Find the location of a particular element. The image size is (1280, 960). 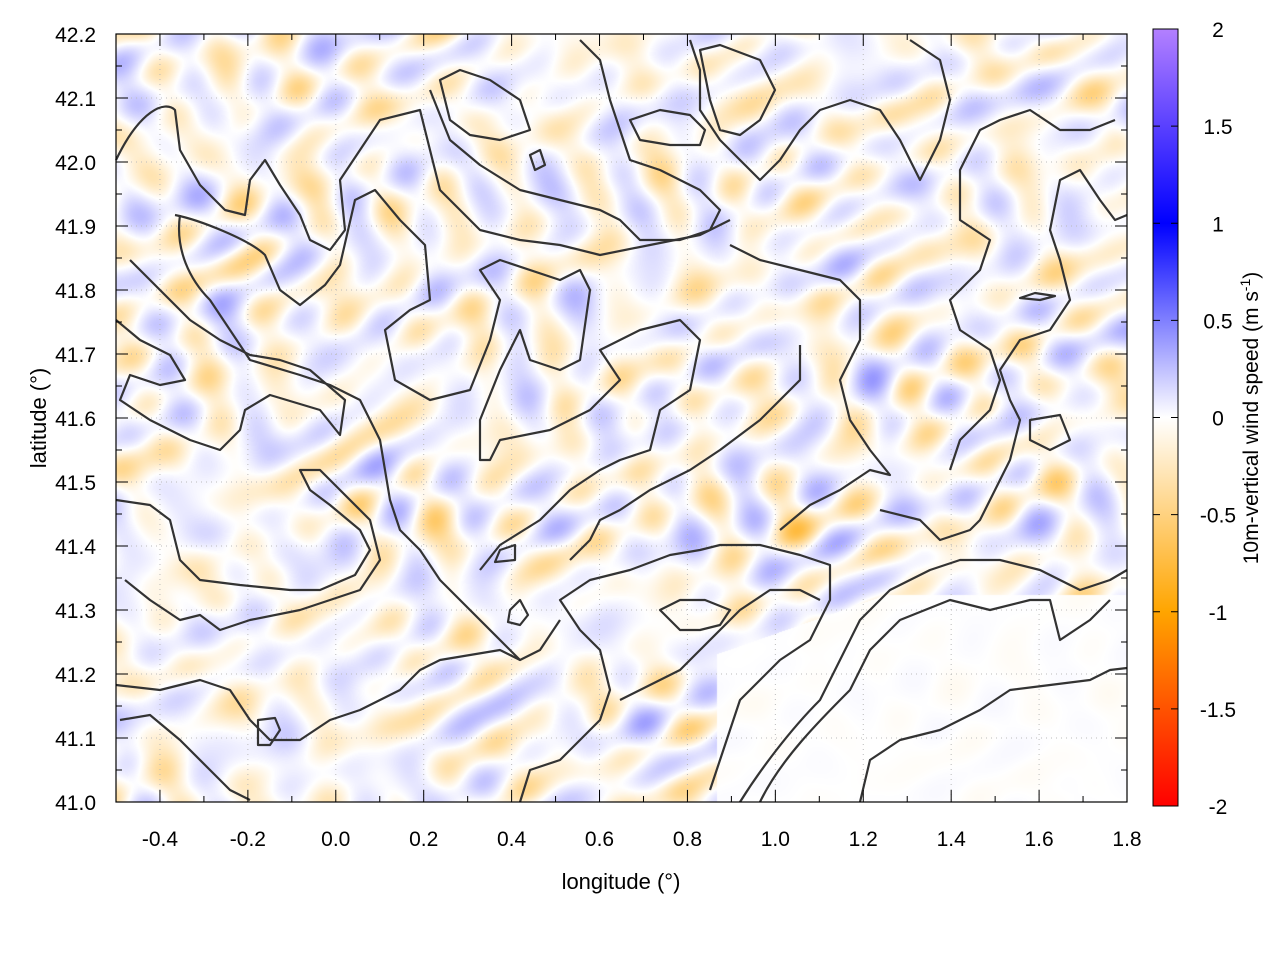

y-tick-label: 41.3 is located at coordinates (75, 611).